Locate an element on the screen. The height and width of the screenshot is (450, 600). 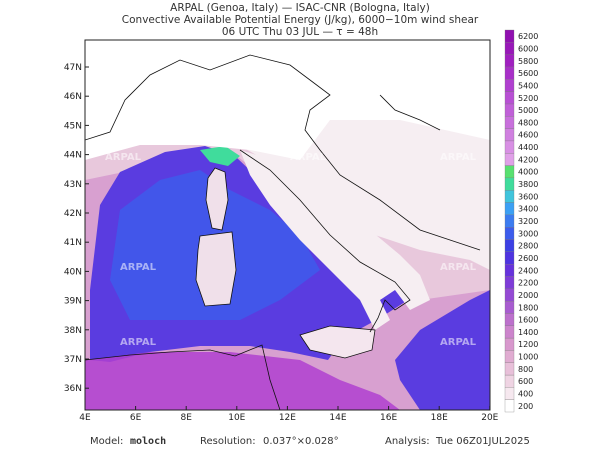
colorbar-label: 5400 is located at coordinates (528, 85).